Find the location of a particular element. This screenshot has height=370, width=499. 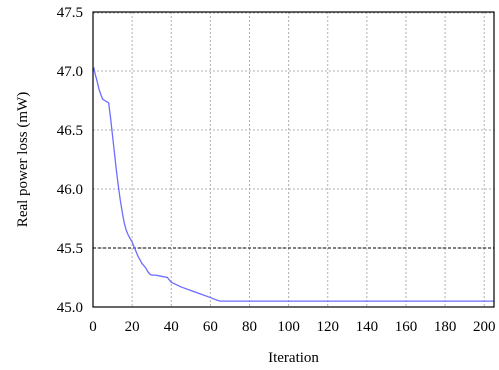

y-axis-title: Real power loss (mW) is located at coordinates (23, 159).